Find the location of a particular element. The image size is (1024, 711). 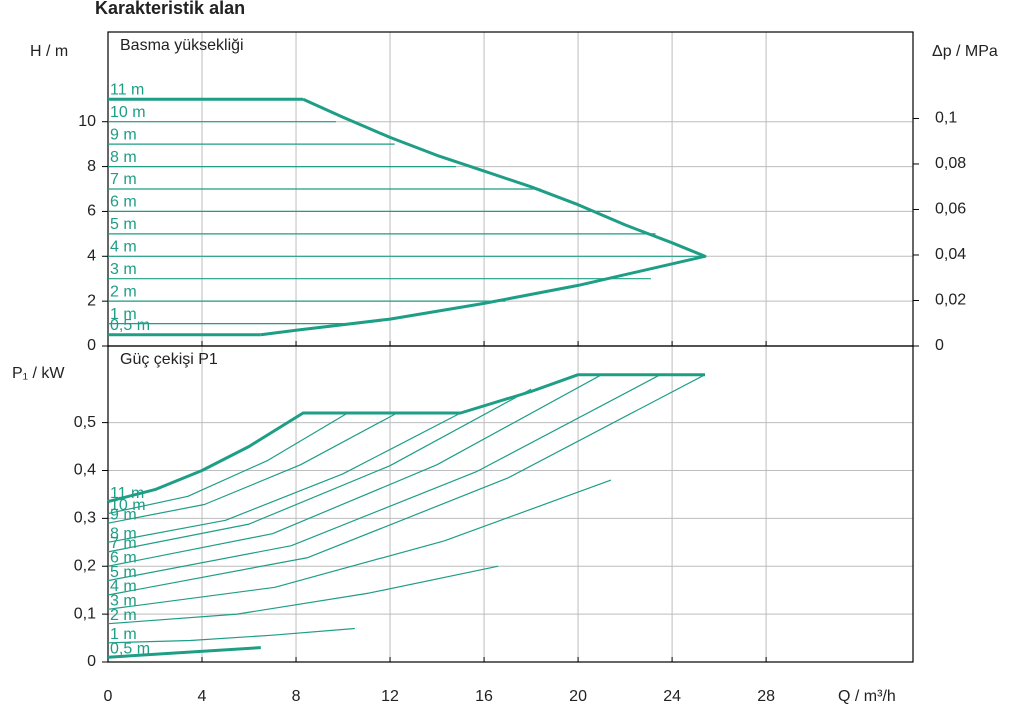

y2-tick-label: 0,08 is located at coordinates (950, 163).